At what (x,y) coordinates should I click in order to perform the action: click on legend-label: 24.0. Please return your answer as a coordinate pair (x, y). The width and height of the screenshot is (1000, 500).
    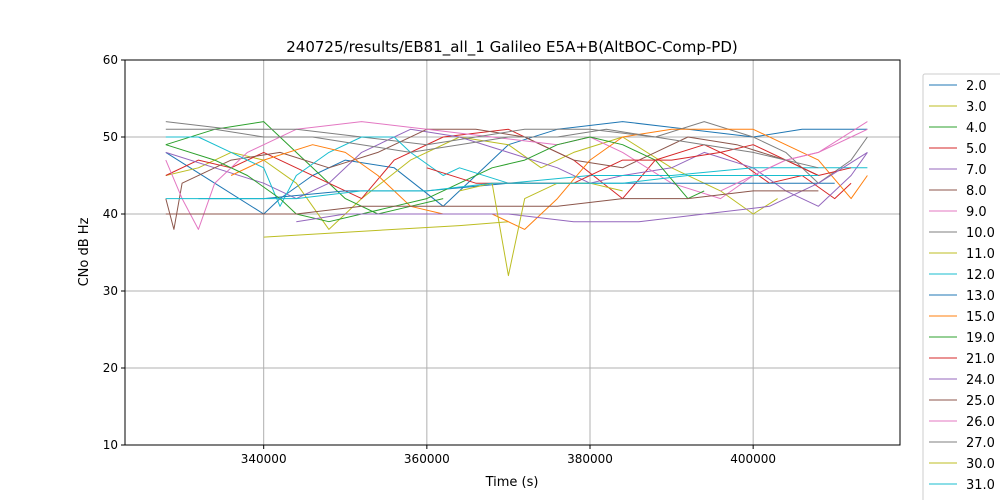
    Looking at the image, I should click on (980, 380).